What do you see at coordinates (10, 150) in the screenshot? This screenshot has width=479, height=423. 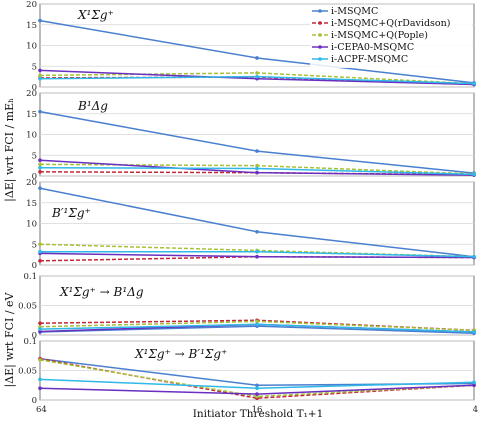 I see `y-axis-label-top: |ΔE| wrt FCI / mEₕ` at bounding box center [10, 150].